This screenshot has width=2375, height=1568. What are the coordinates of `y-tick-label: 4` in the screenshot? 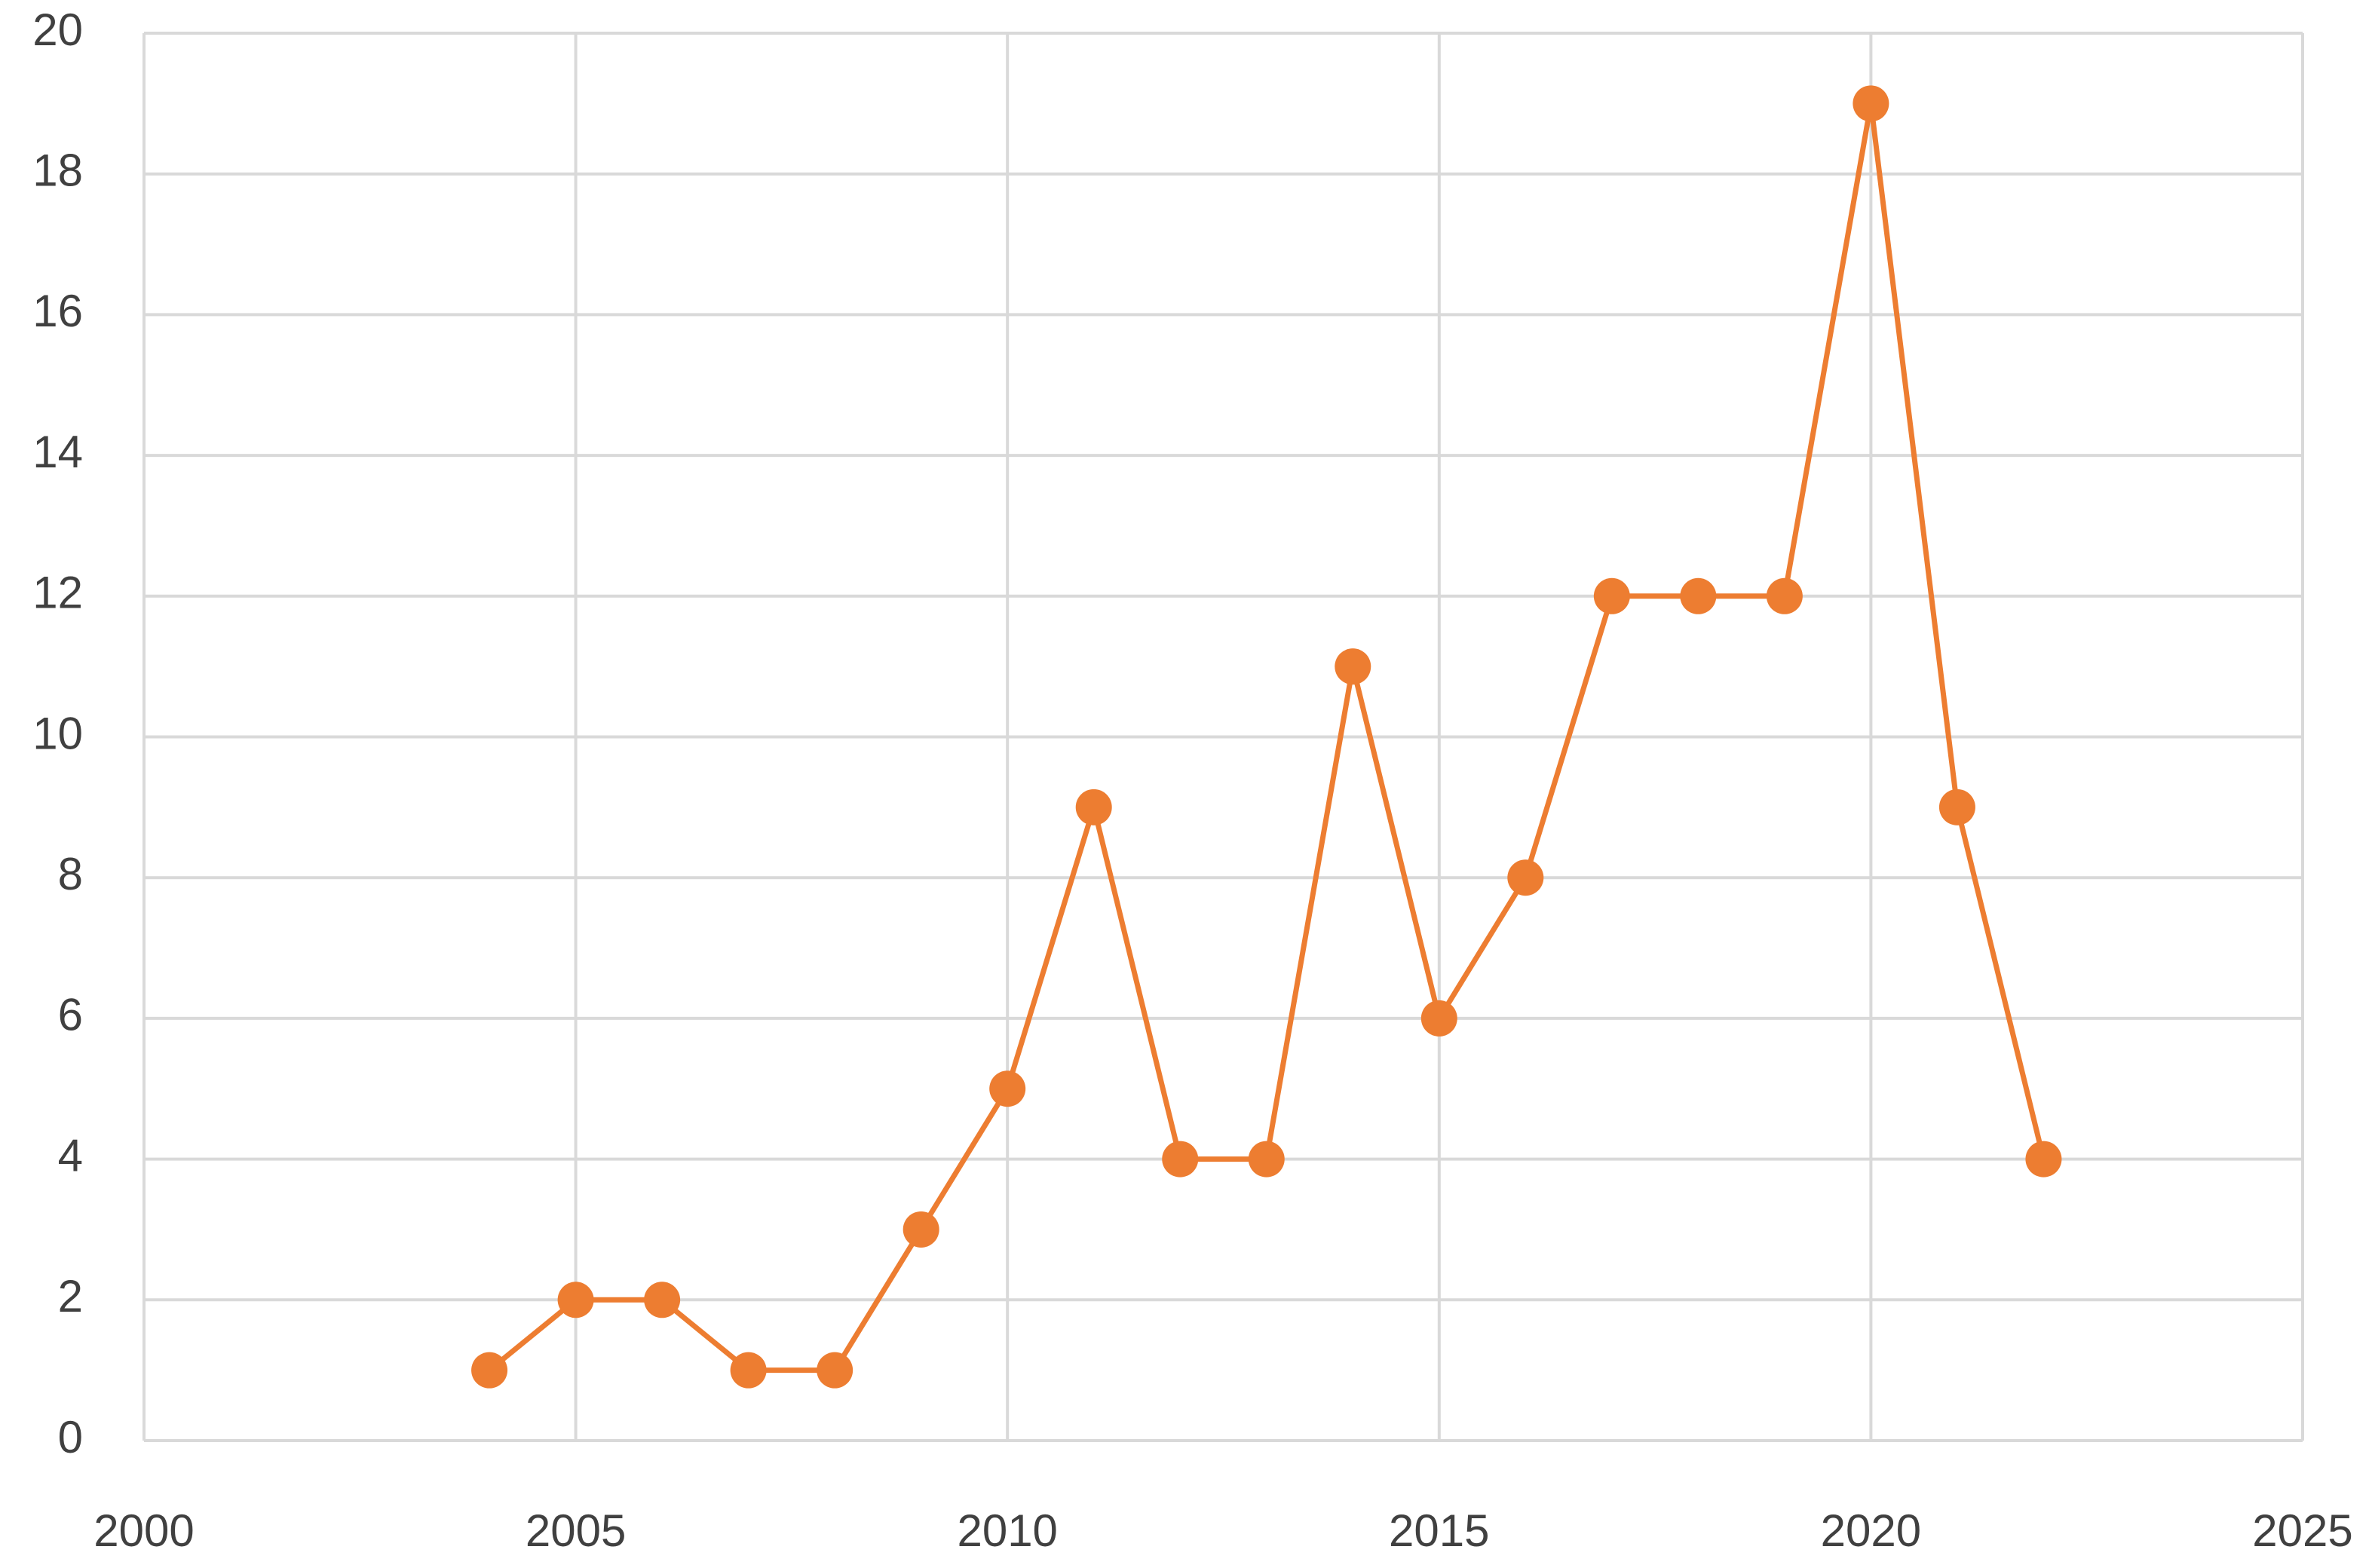 It's located at (70, 1155).